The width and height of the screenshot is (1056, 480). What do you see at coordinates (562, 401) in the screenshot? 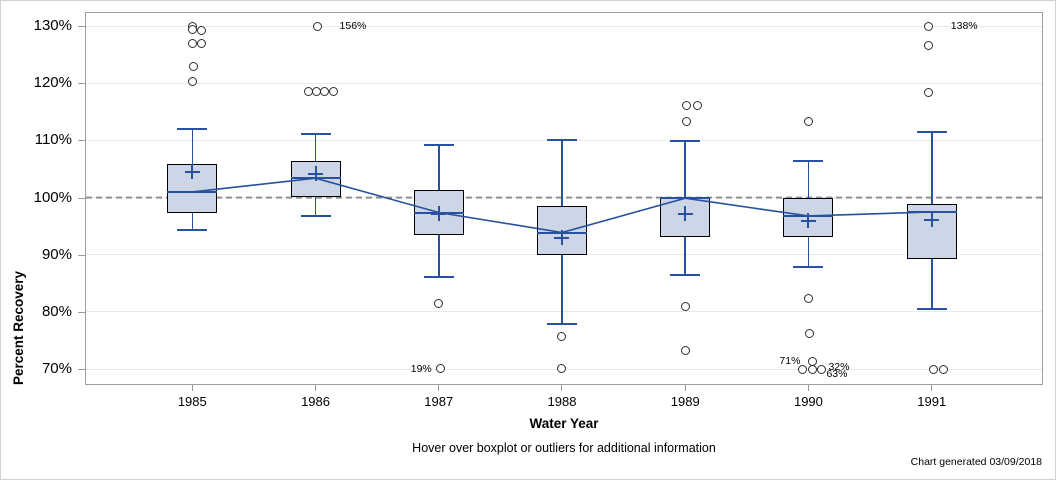
I see `x-tick-label-1988: 1988` at bounding box center [562, 401].